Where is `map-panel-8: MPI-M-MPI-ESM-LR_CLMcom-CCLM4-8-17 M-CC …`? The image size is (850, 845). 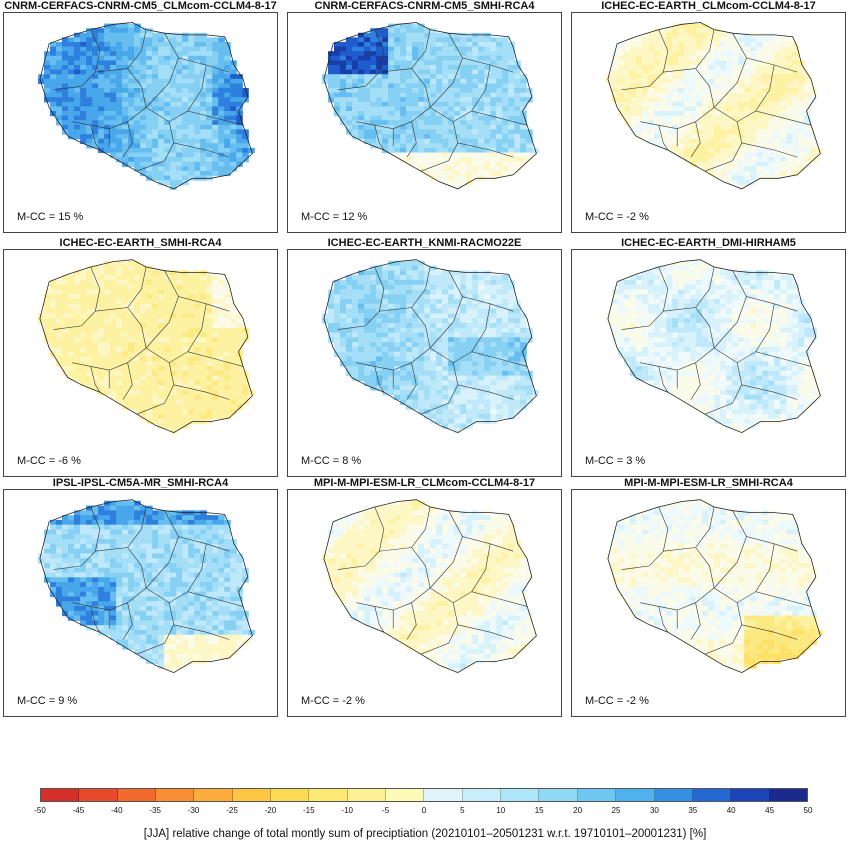
map-panel-8: MPI-M-MPI-ESM-LR_CLMcom-CCLM4-8-17 M-CC … is located at coordinates (424, 597).